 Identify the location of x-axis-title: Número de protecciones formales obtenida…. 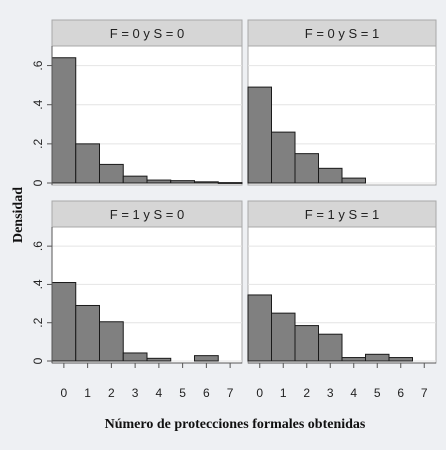
(235, 424).